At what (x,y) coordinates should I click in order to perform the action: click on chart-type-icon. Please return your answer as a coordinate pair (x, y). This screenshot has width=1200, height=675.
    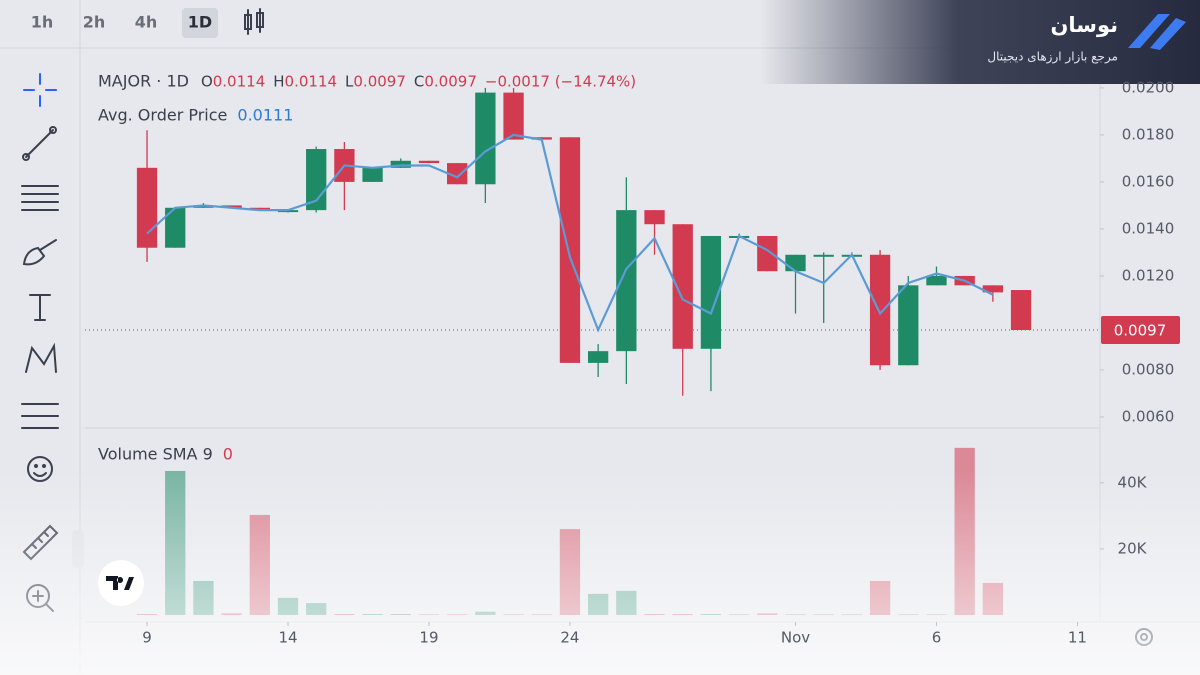
    Looking at the image, I should click on (254, 21).